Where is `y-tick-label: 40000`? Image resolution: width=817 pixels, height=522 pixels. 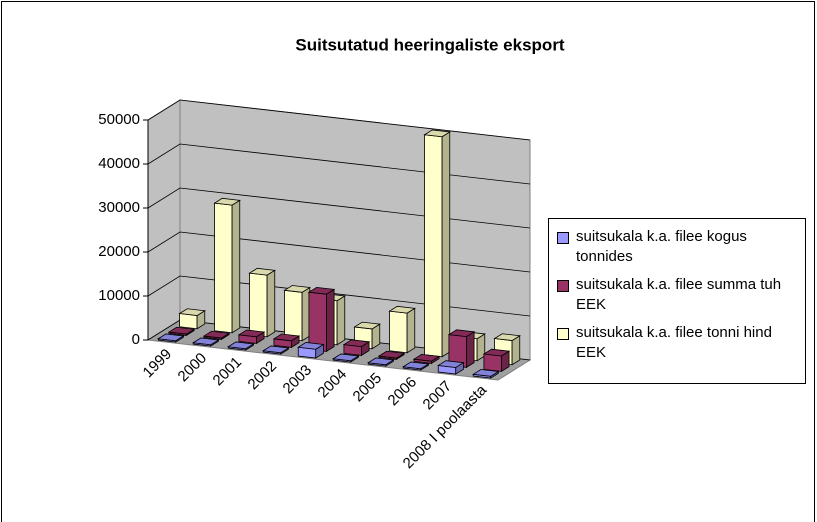 y-tick-label: 40000 is located at coordinates (119, 163).